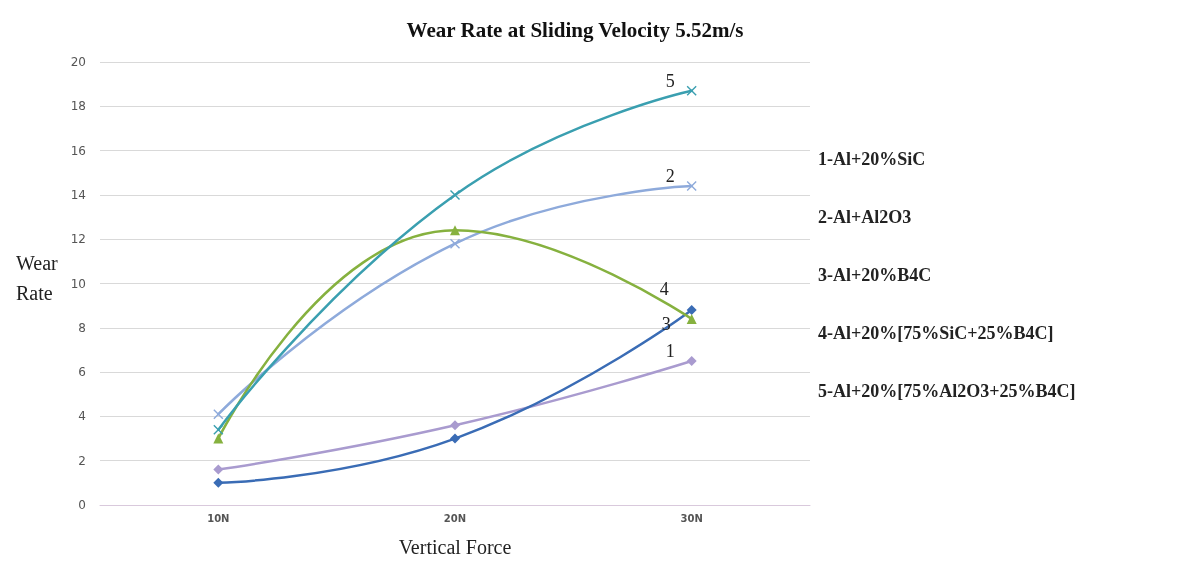 Image resolution: width=1180 pixels, height=562 pixels. Describe the element at coordinates (455, 547) in the screenshot. I see `x-axis-title: Vertical Force` at that location.